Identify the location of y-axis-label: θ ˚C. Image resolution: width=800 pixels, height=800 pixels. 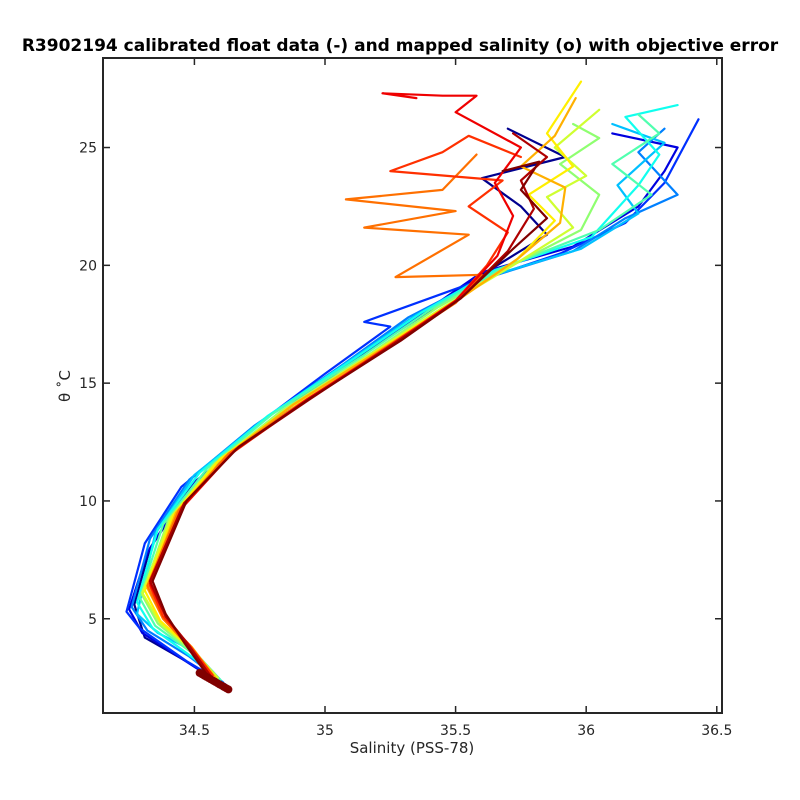
(65, 386).